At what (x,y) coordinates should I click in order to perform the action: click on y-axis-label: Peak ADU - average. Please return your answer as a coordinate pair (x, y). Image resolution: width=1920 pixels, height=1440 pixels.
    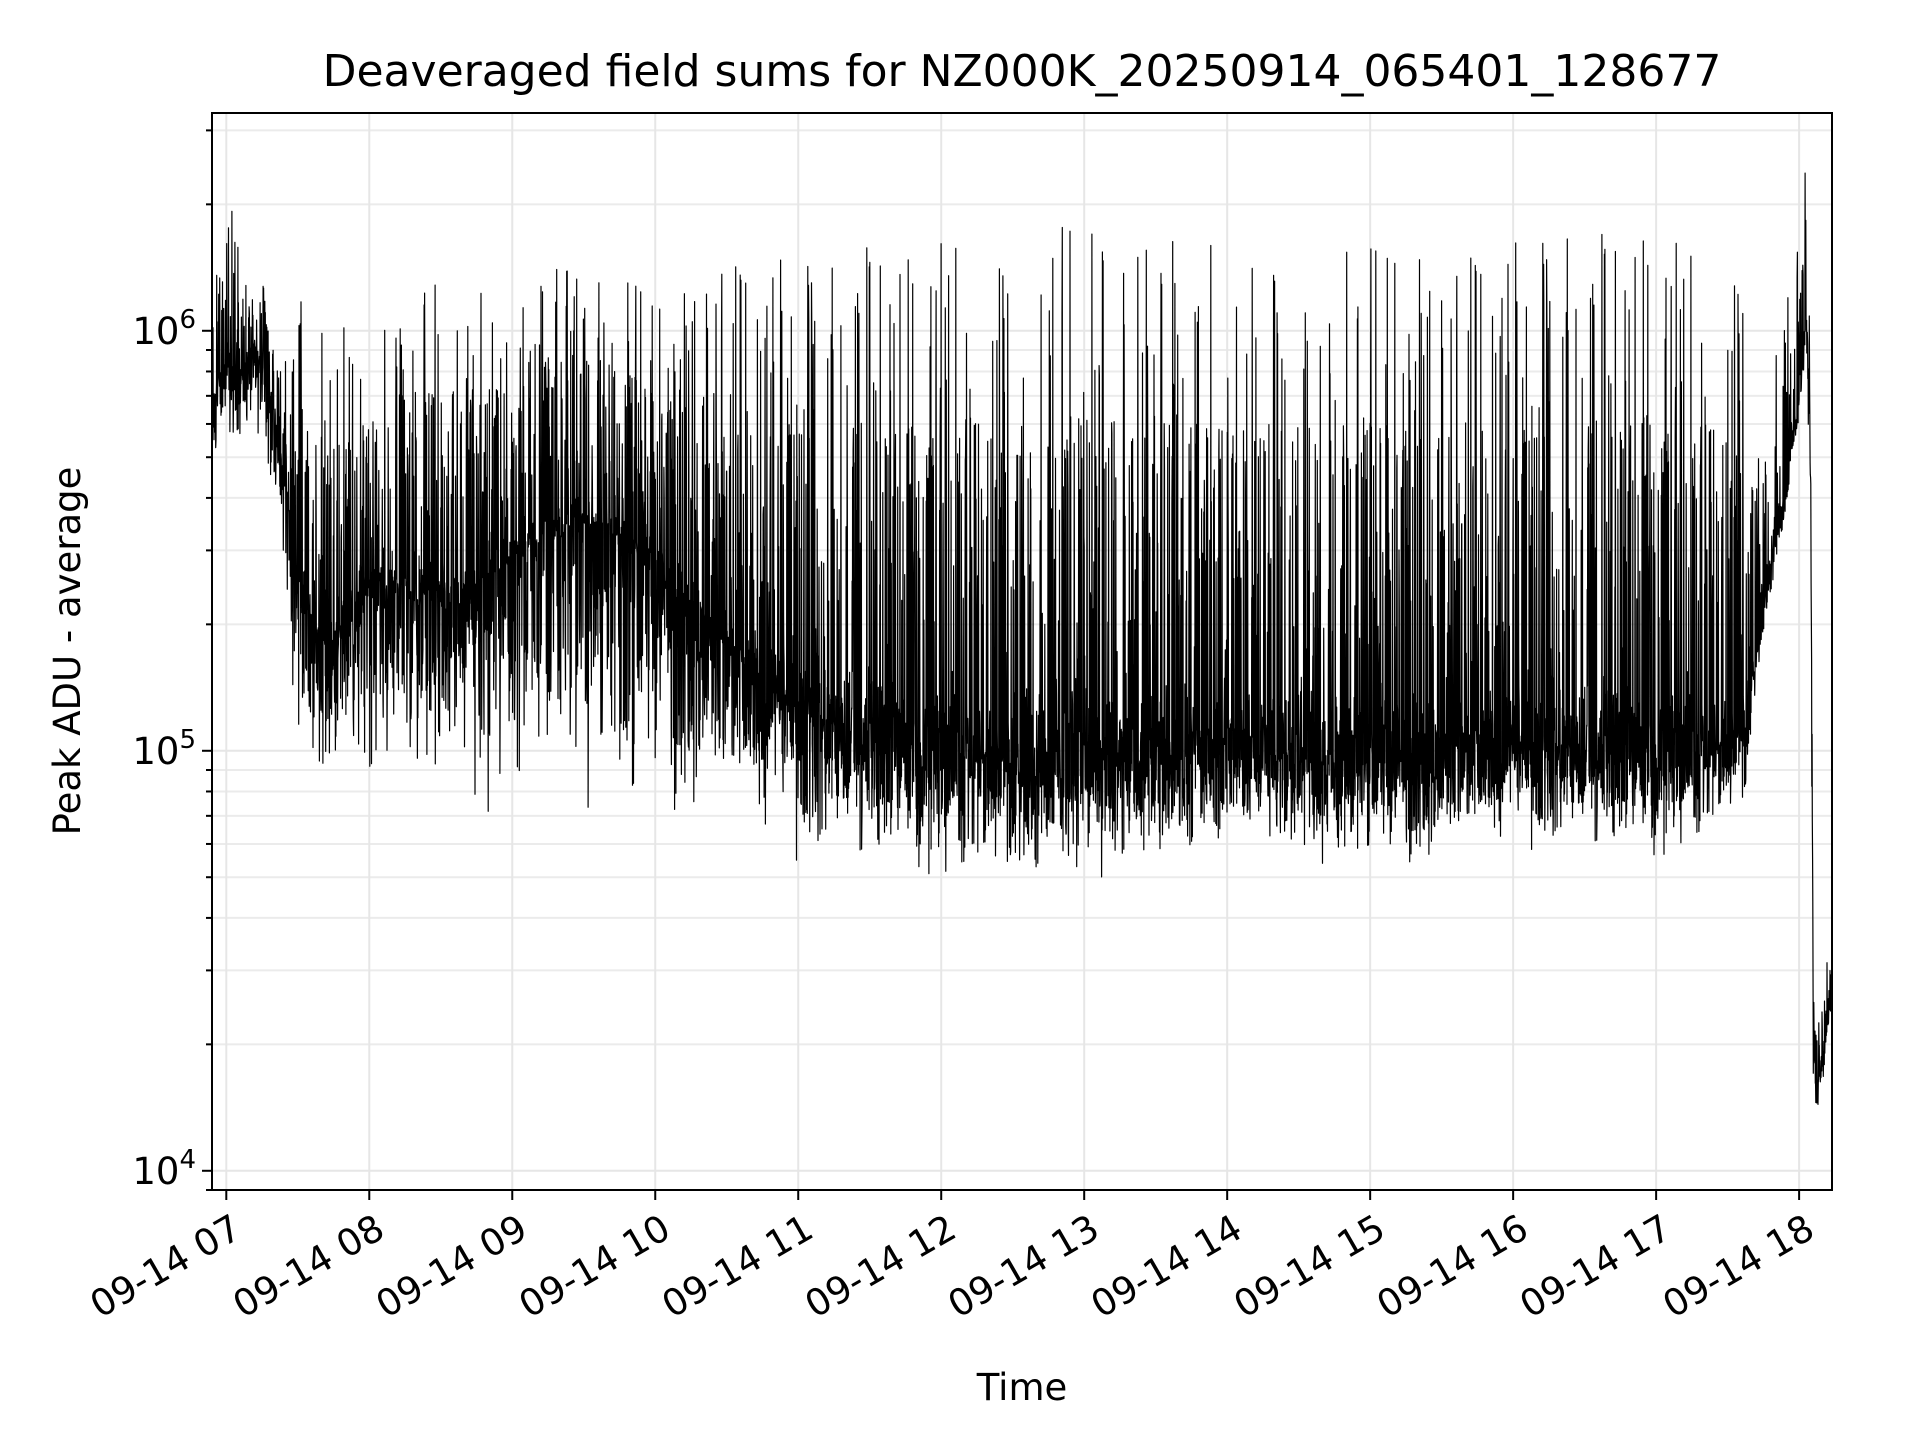
    Looking at the image, I should click on (67, 651).